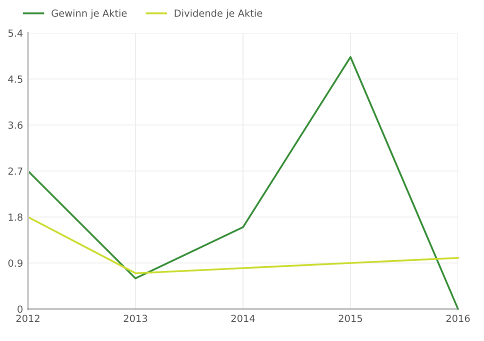 Image resolution: width=484 pixels, height=341 pixels. What do you see at coordinates (458, 318) in the screenshot?
I see `x-tick-label: 2016` at bounding box center [458, 318].